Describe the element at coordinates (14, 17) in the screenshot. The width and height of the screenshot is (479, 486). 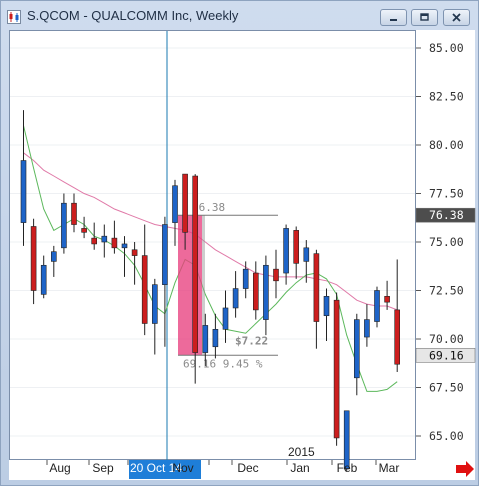
I see `candlestick-app-icon` at that location.